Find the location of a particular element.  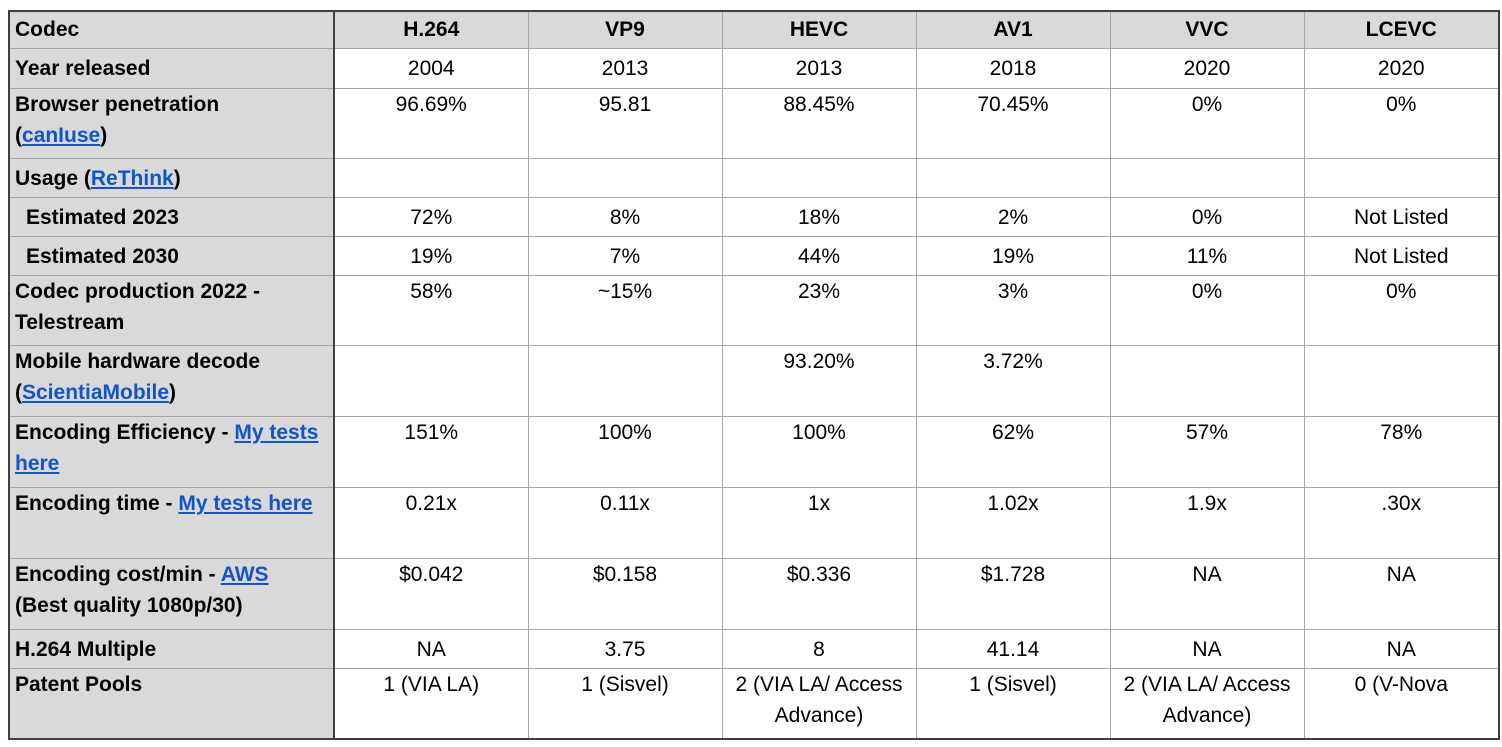

caniuse-link: canIuse is located at coordinates (61, 135).